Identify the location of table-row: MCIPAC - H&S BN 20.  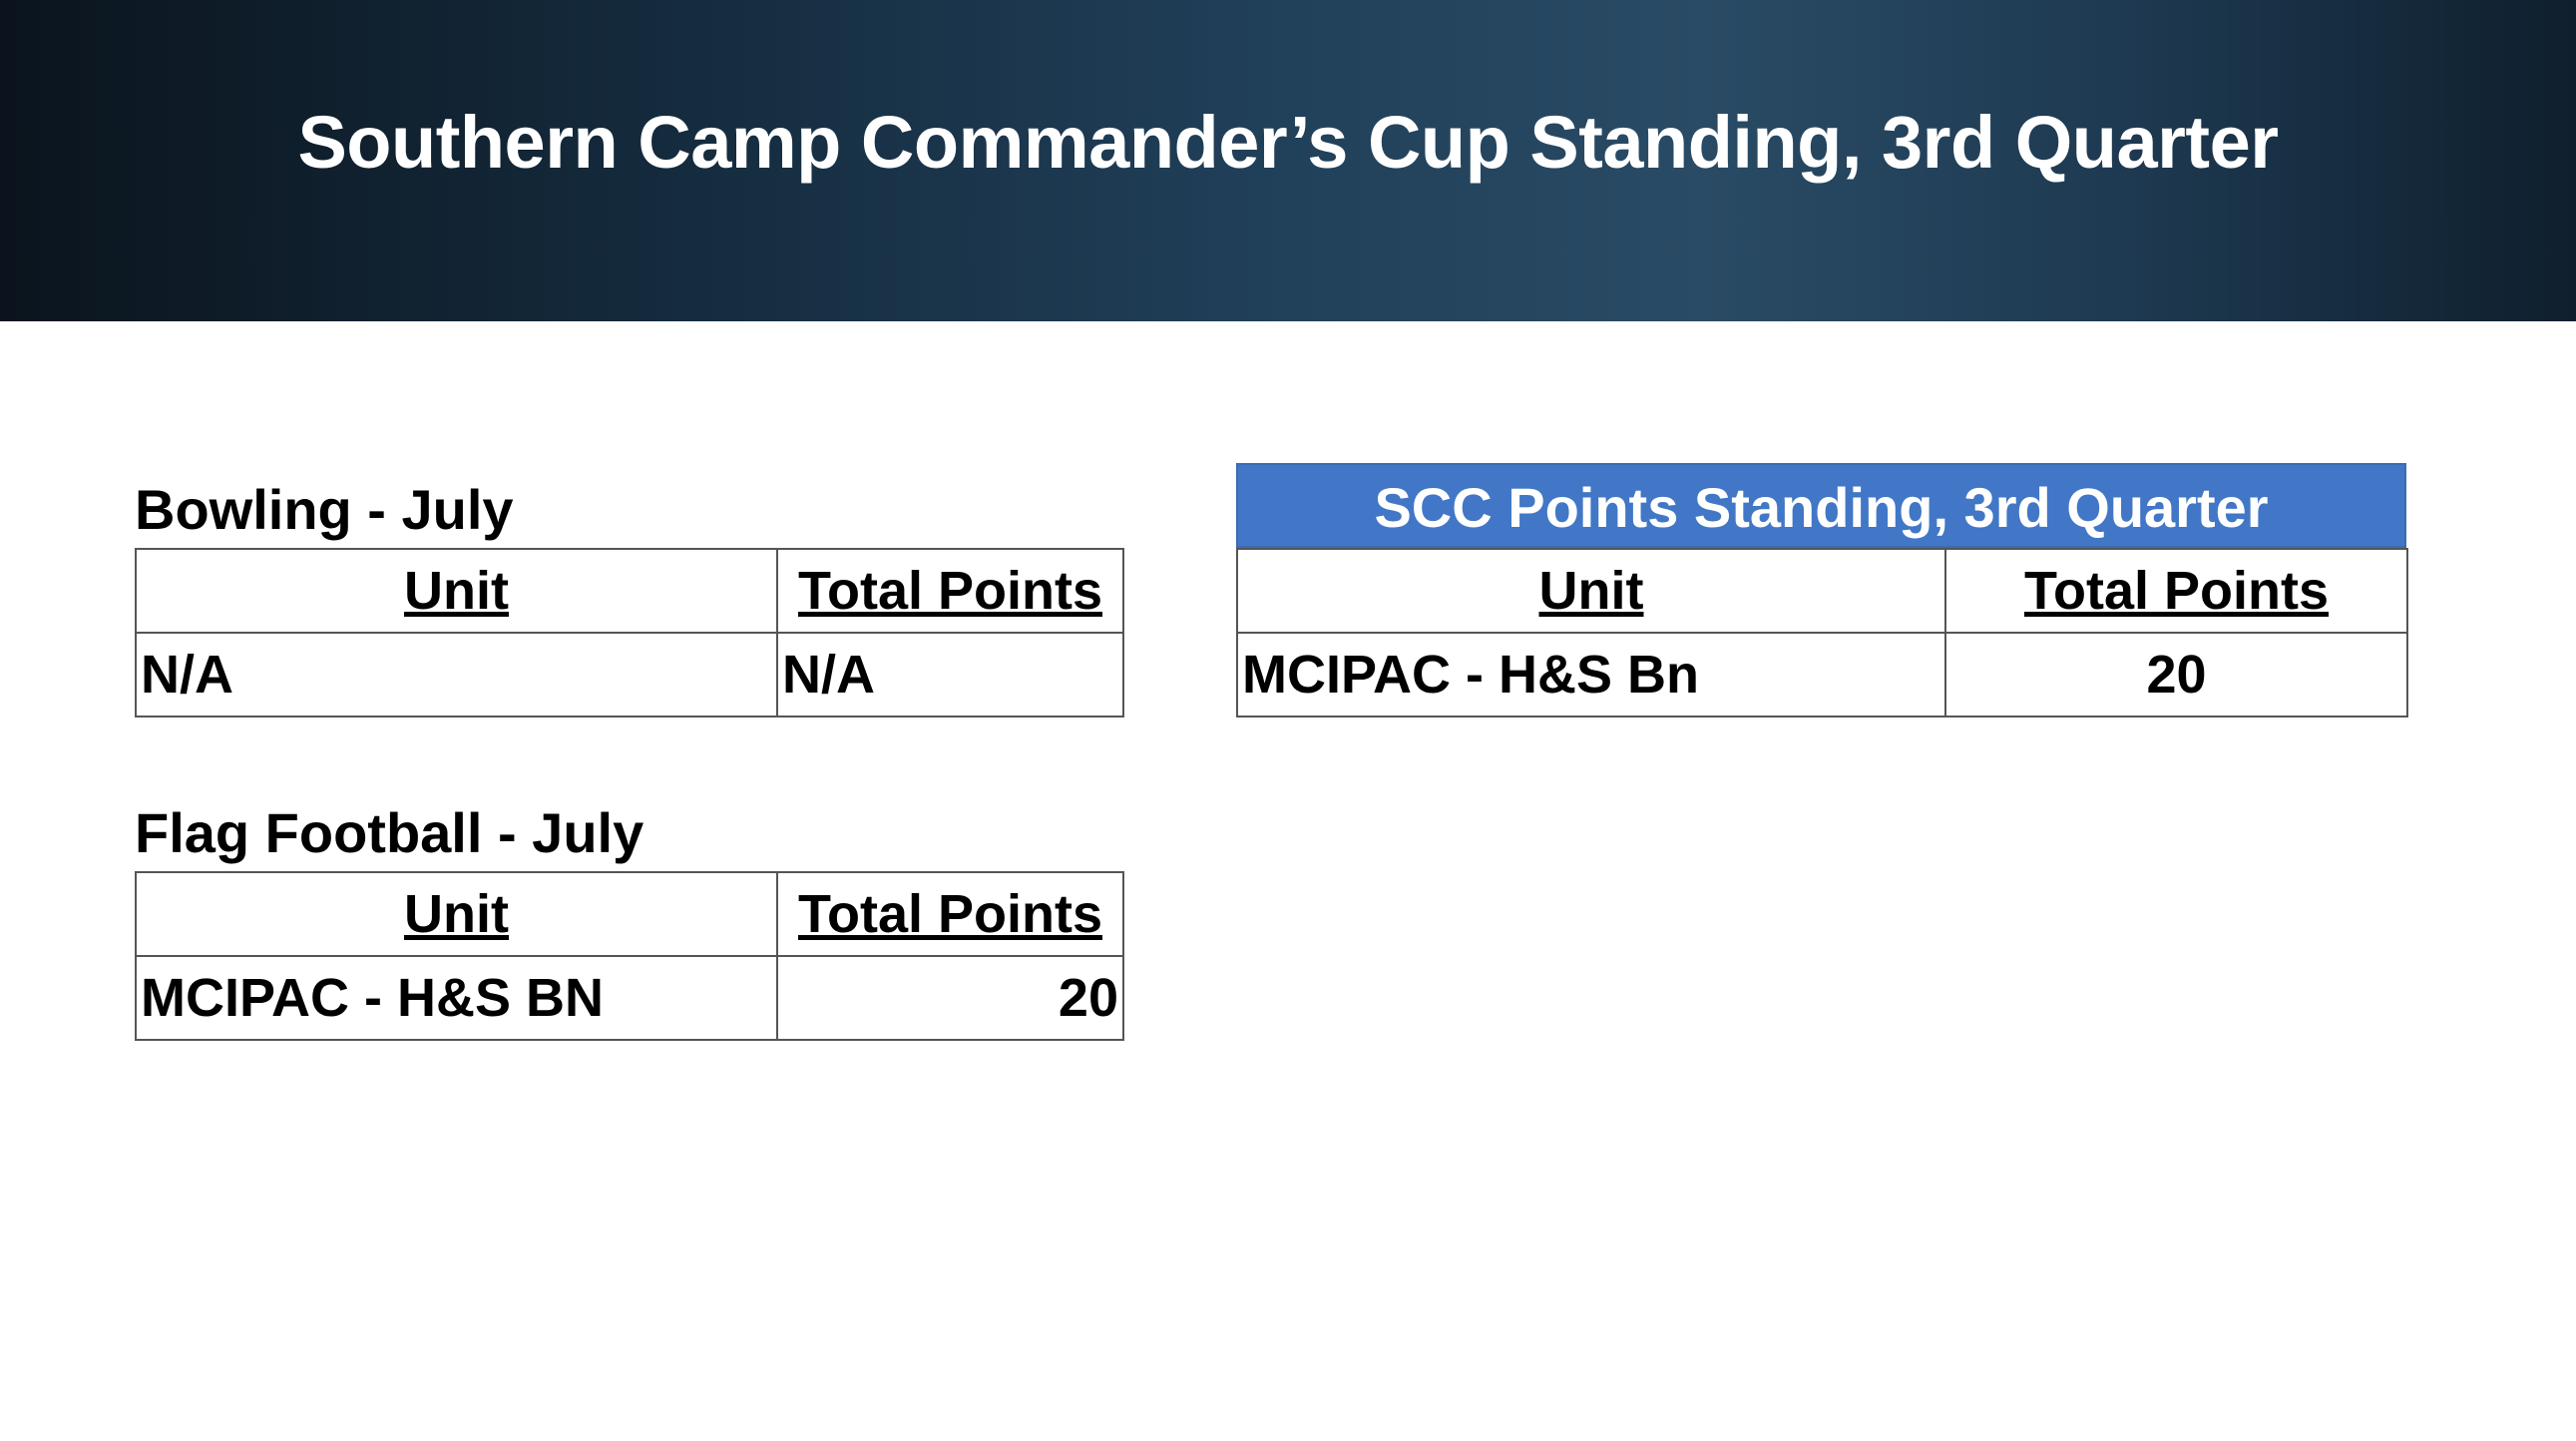
(629, 998).